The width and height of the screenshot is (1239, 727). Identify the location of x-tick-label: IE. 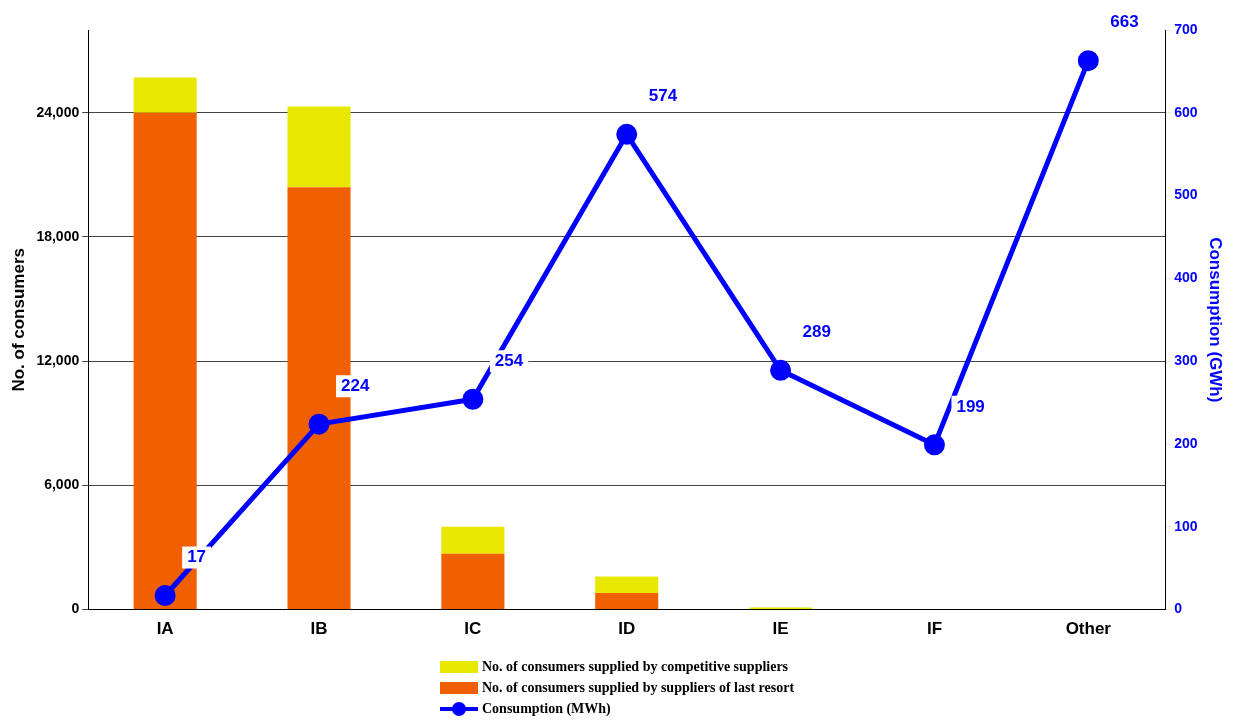
(780, 629).